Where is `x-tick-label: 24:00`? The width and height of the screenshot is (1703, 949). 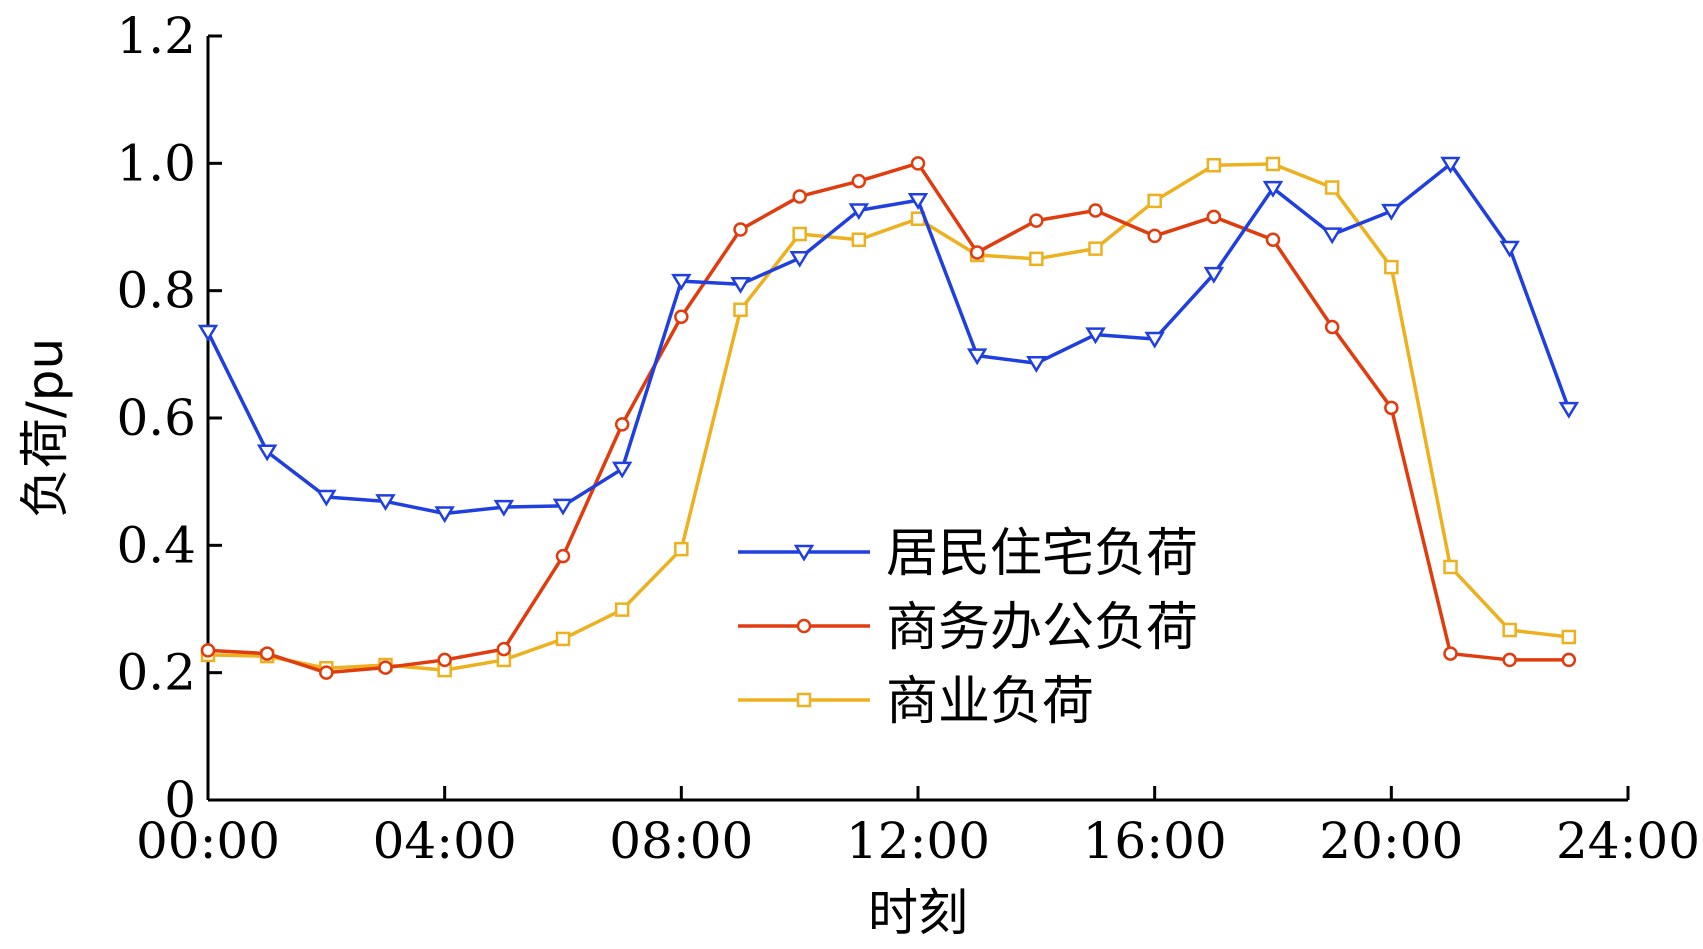 x-tick-label: 24:00 is located at coordinates (1628, 841).